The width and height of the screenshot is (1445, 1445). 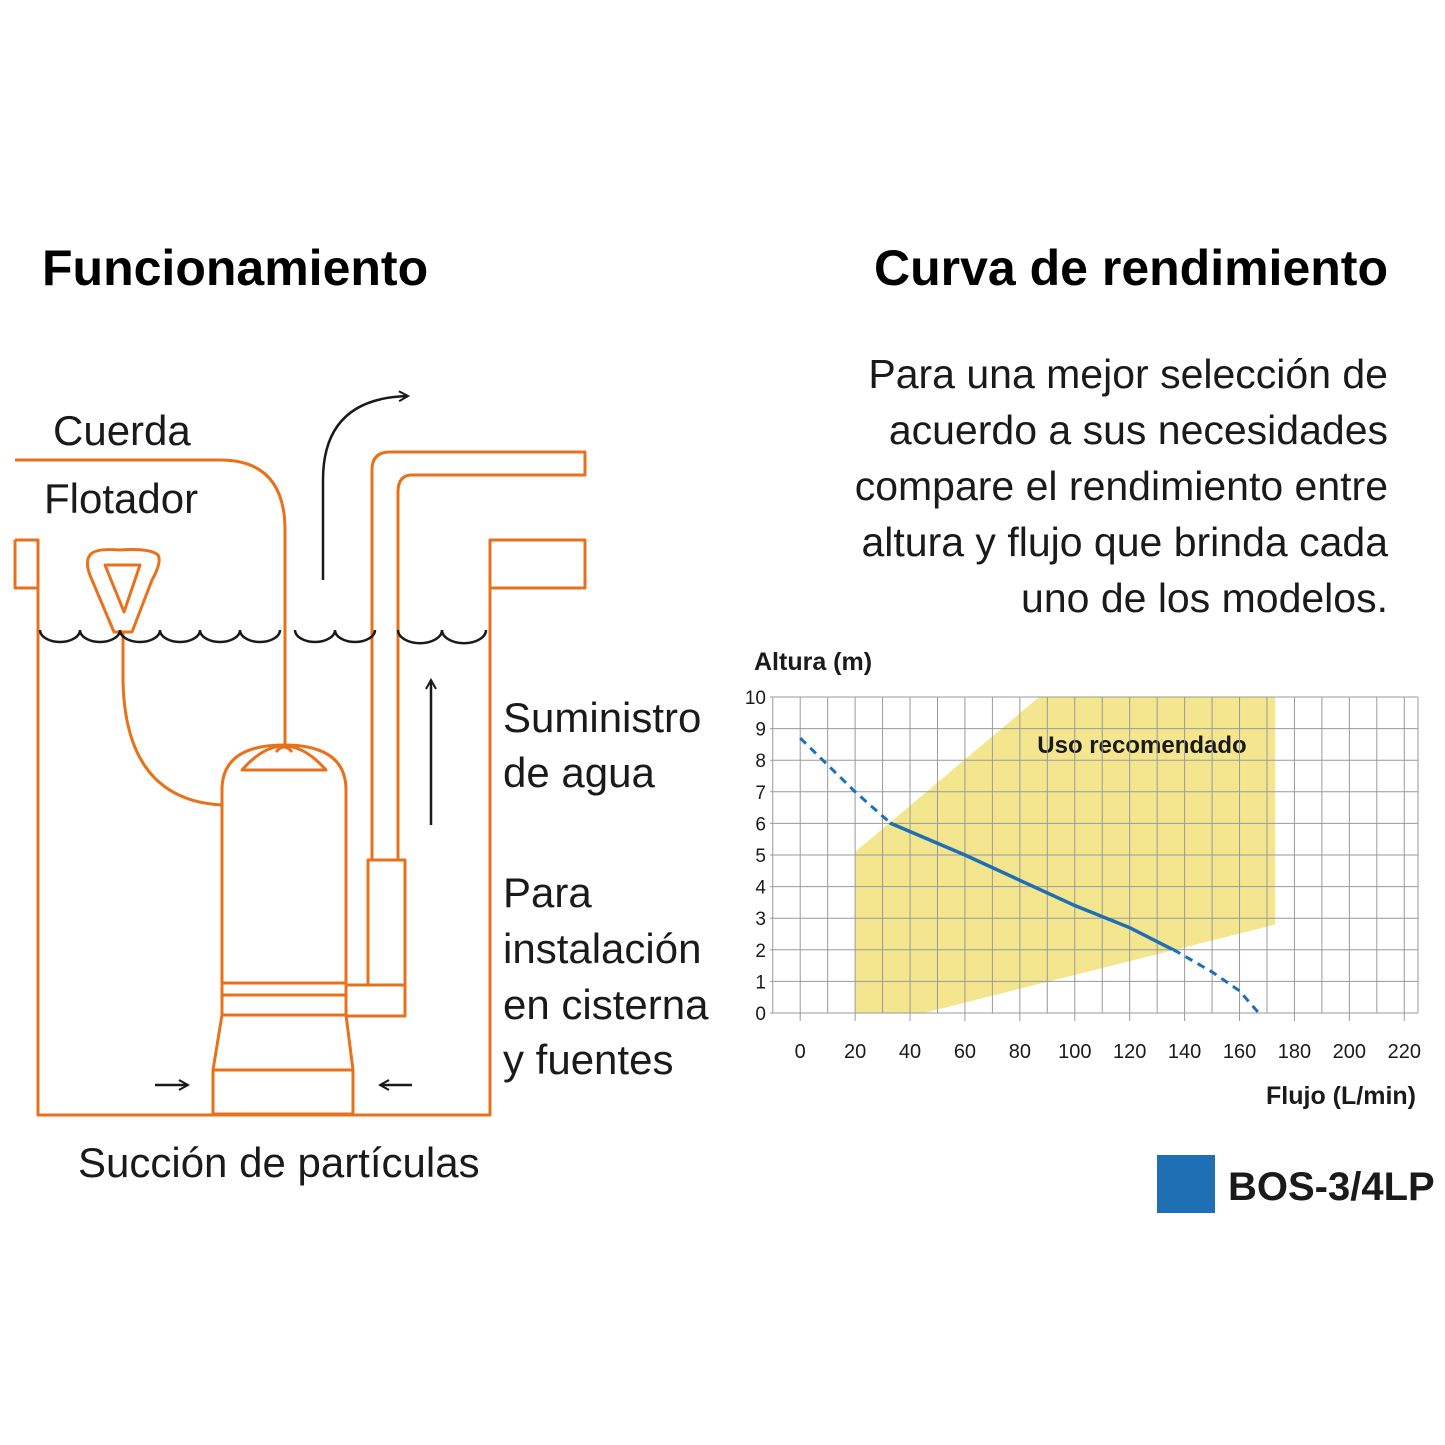 What do you see at coordinates (1124, 542) in the screenshot?
I see `chart-subtitle: altura y flujo que brinda cada` at bounding box center [1124, 542].